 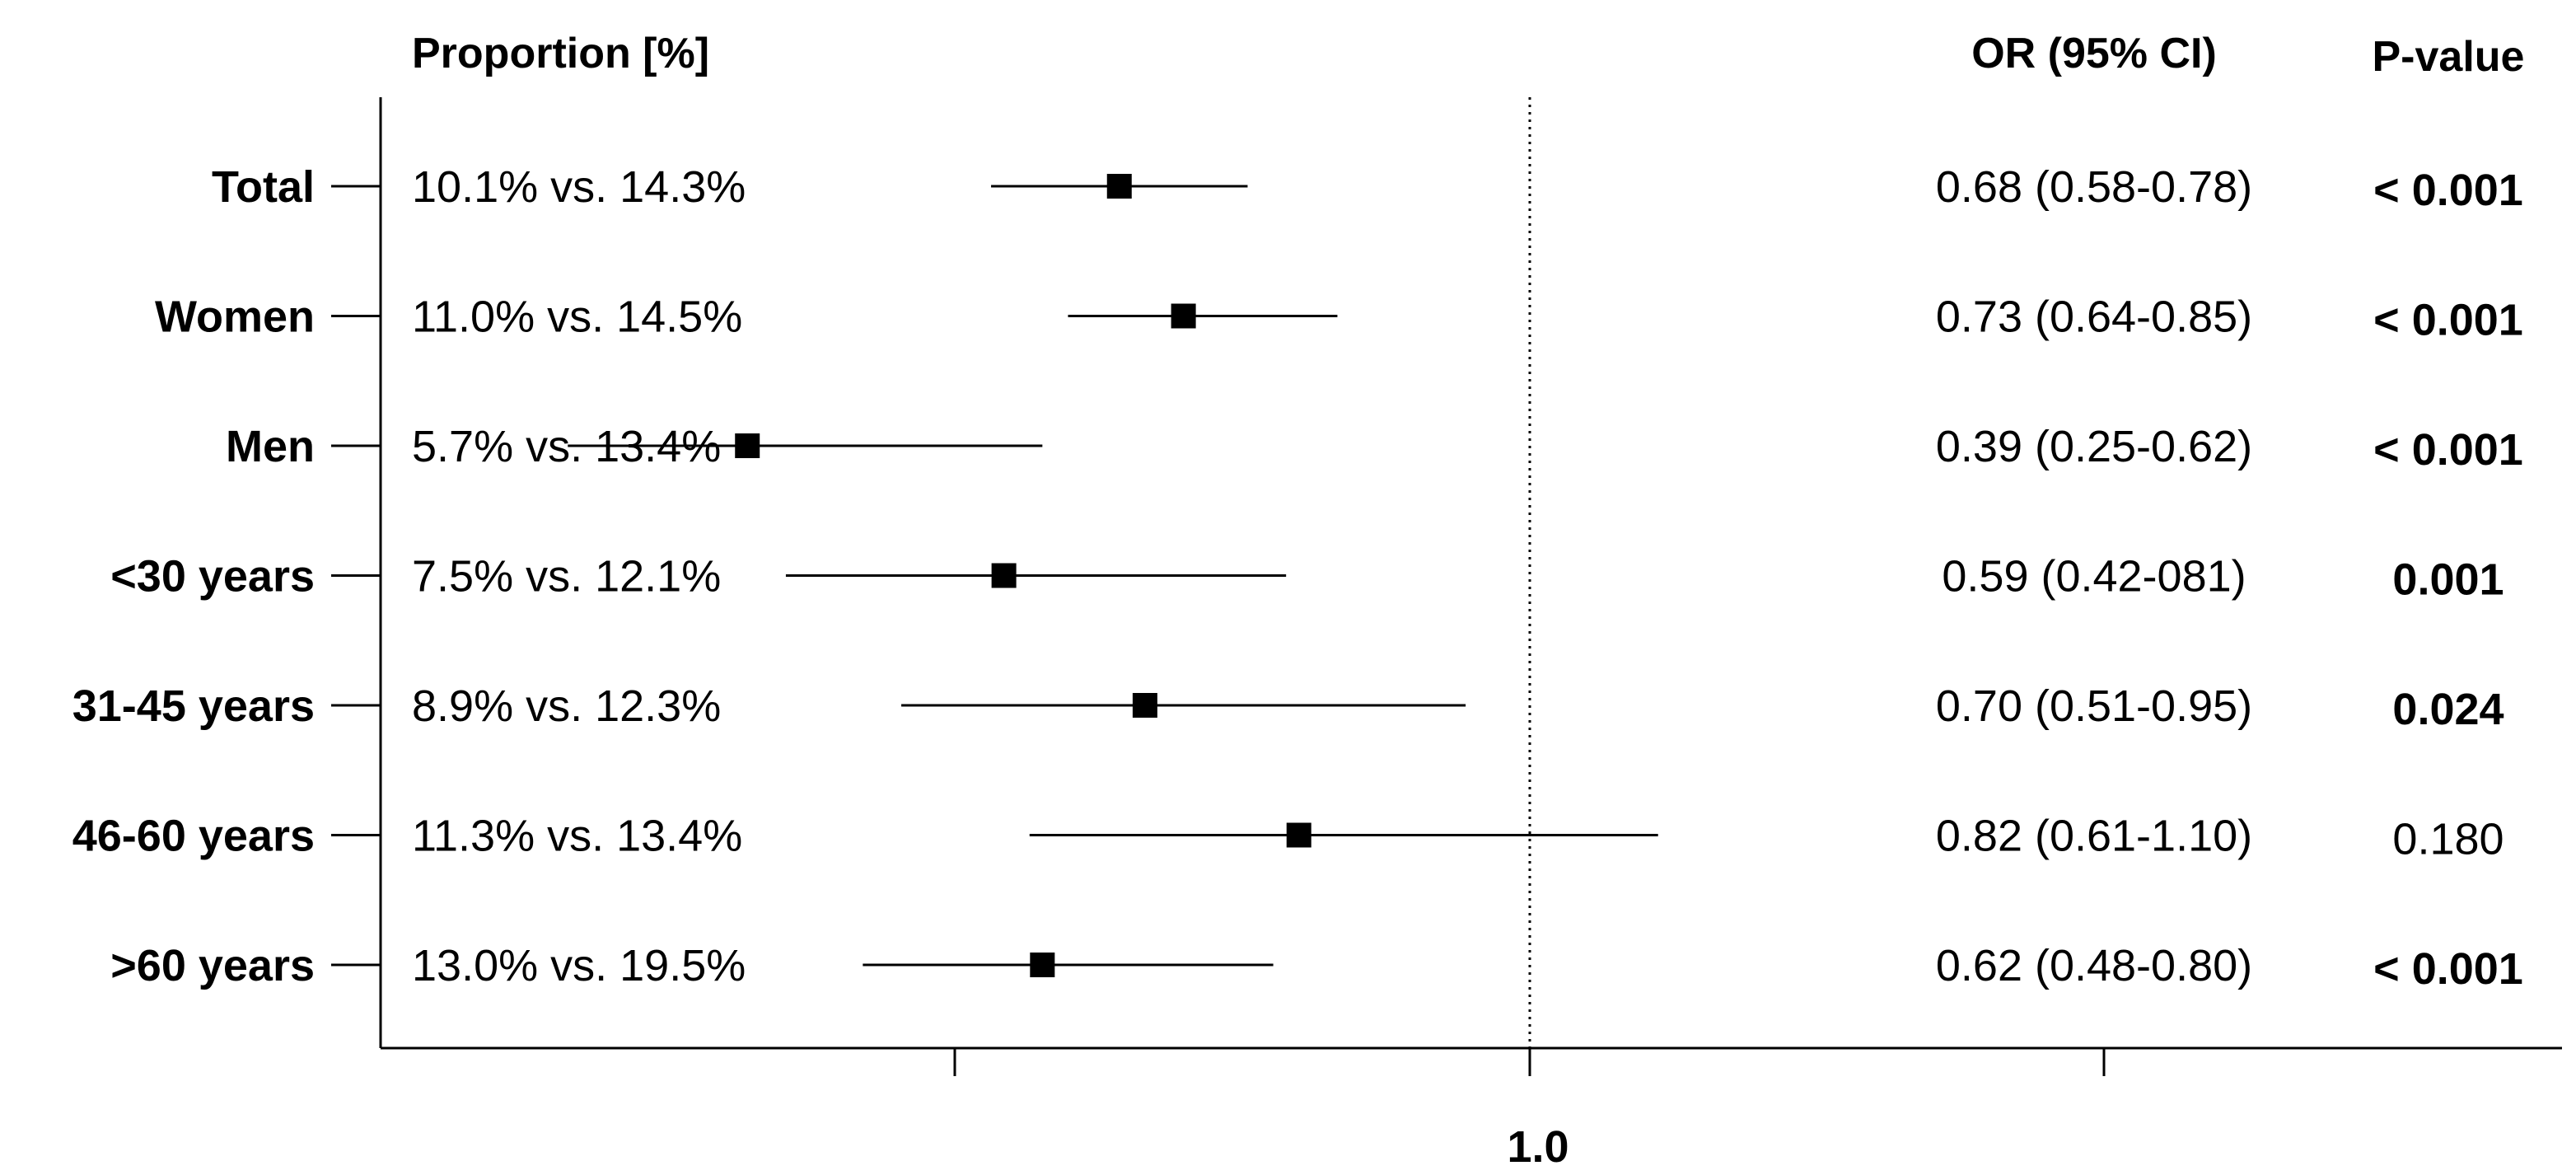 I want to click on row-or-ci: 0.68 (0.58-0.78), so click(x=2094, y=187).